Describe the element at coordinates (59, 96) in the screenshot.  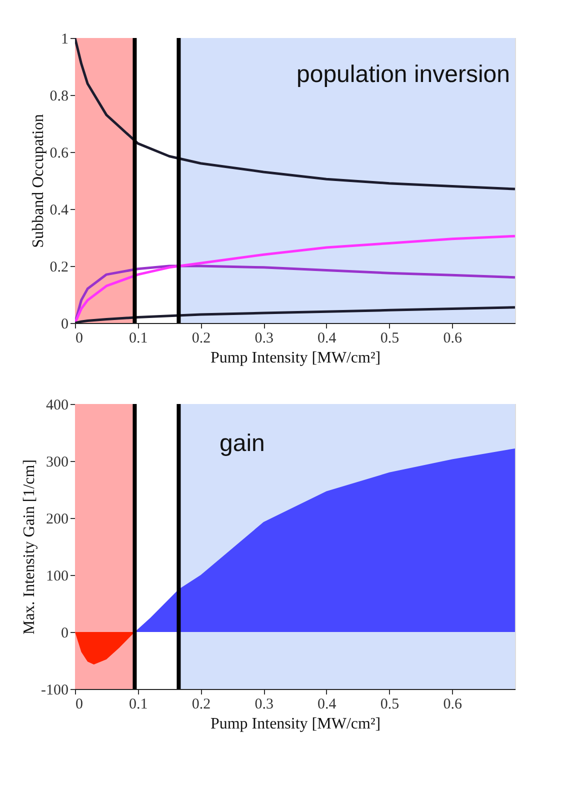
I see `y-tick-label: 0.8` at that location.